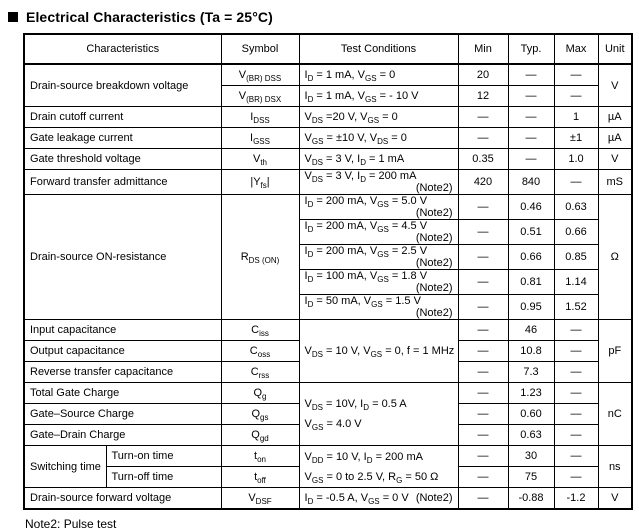 This screenshot has height=531, width=639. I want to click on max-cell: 0.63, so click(576, 207).